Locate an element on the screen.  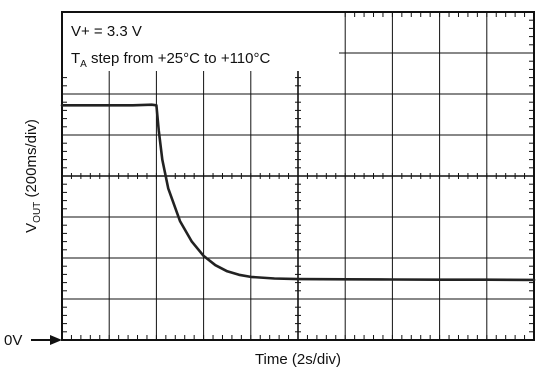
annotation-box is located at coordinates (201, 42).